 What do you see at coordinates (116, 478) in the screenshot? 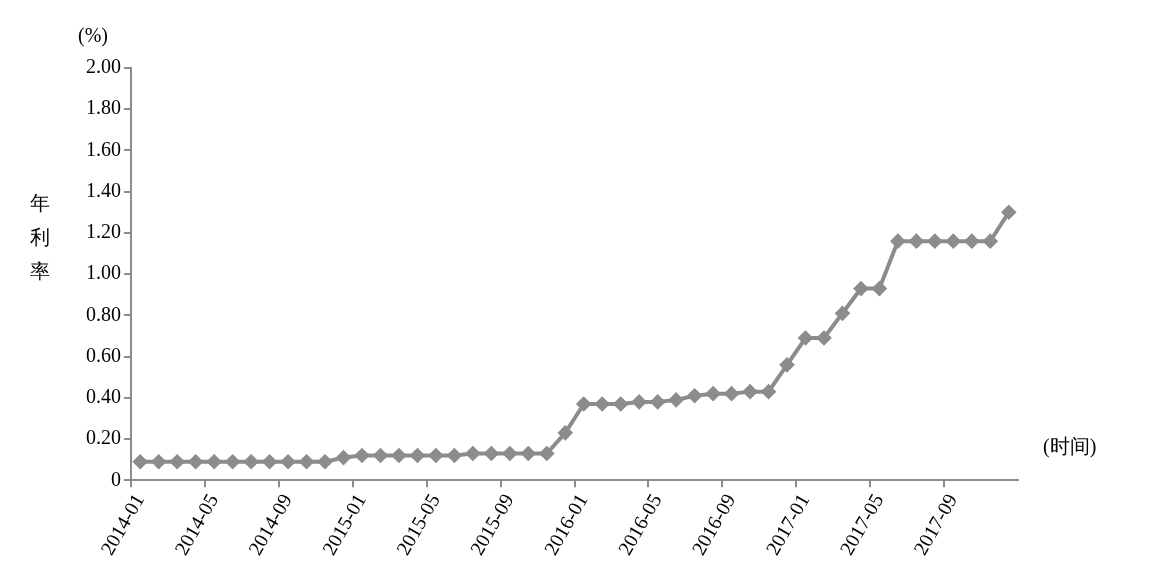
I see `y-tick-label: 0` at bounding box center [116, 478].